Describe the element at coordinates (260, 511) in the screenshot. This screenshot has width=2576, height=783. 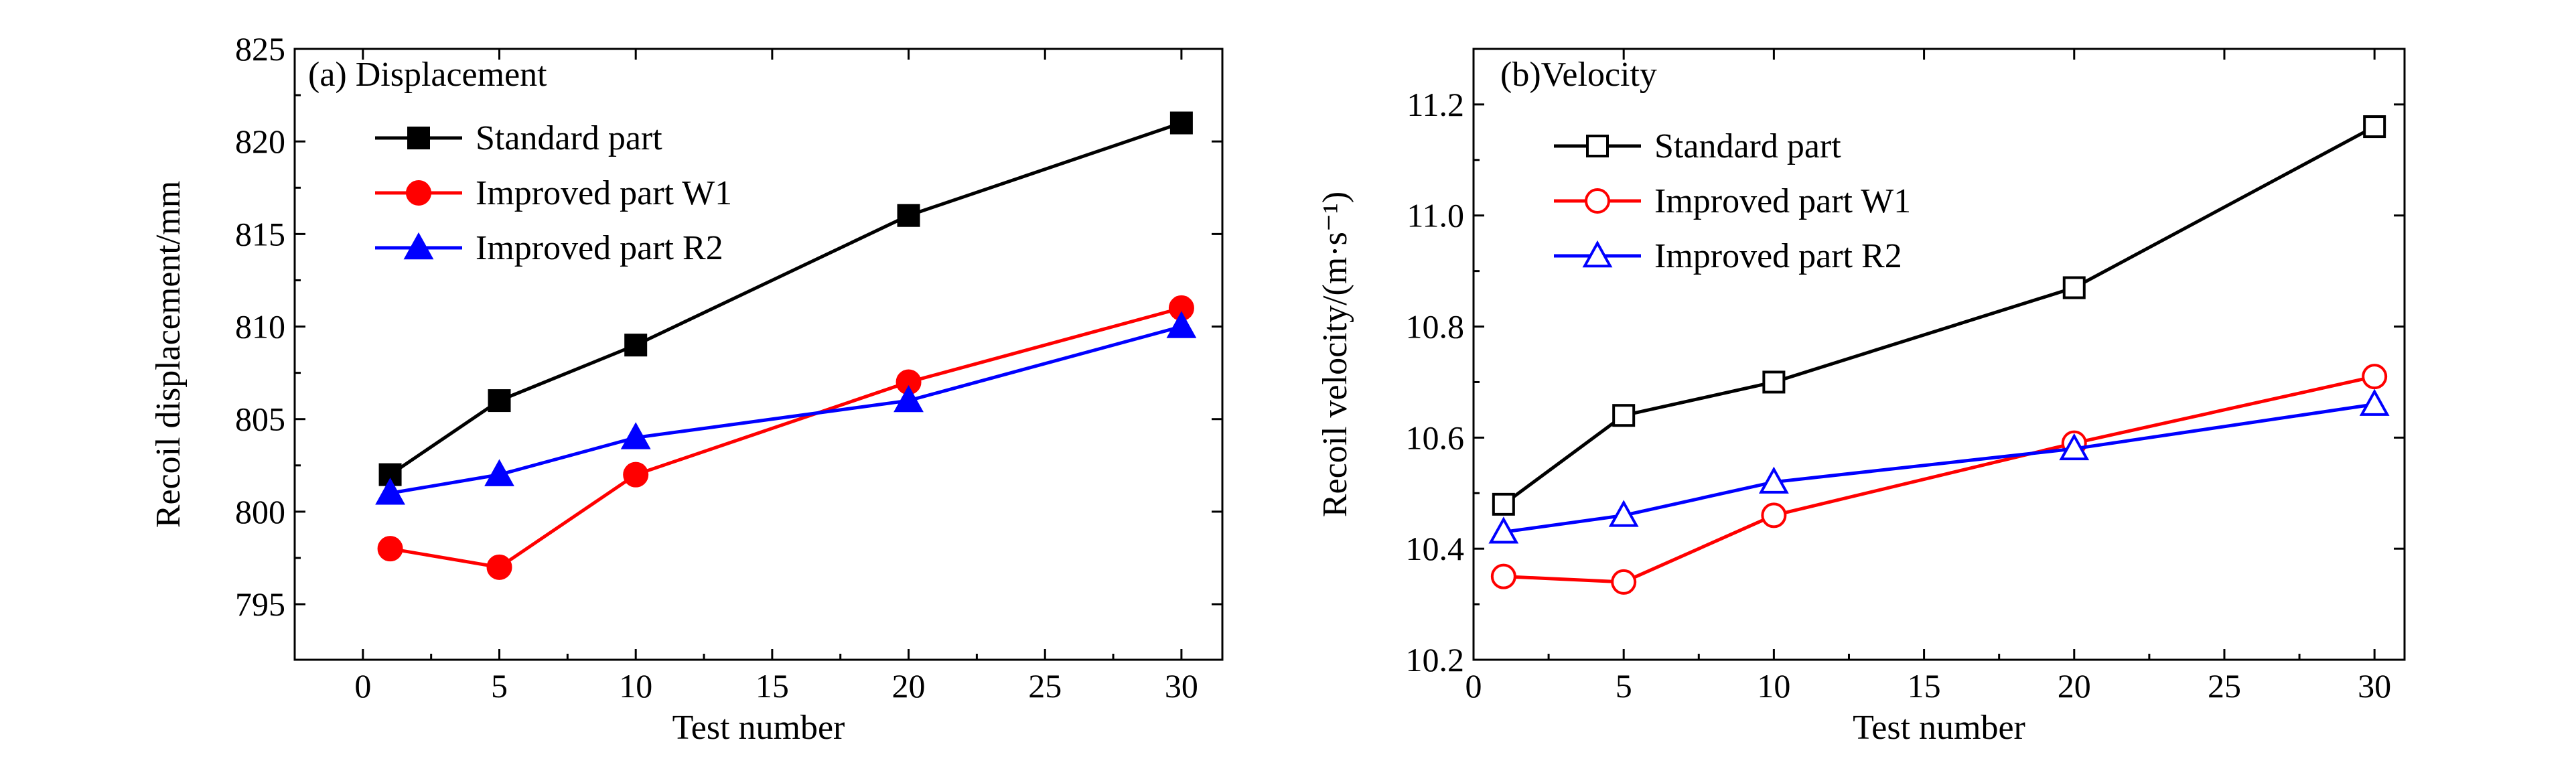
I see `y-tick-label: 800` at that location.